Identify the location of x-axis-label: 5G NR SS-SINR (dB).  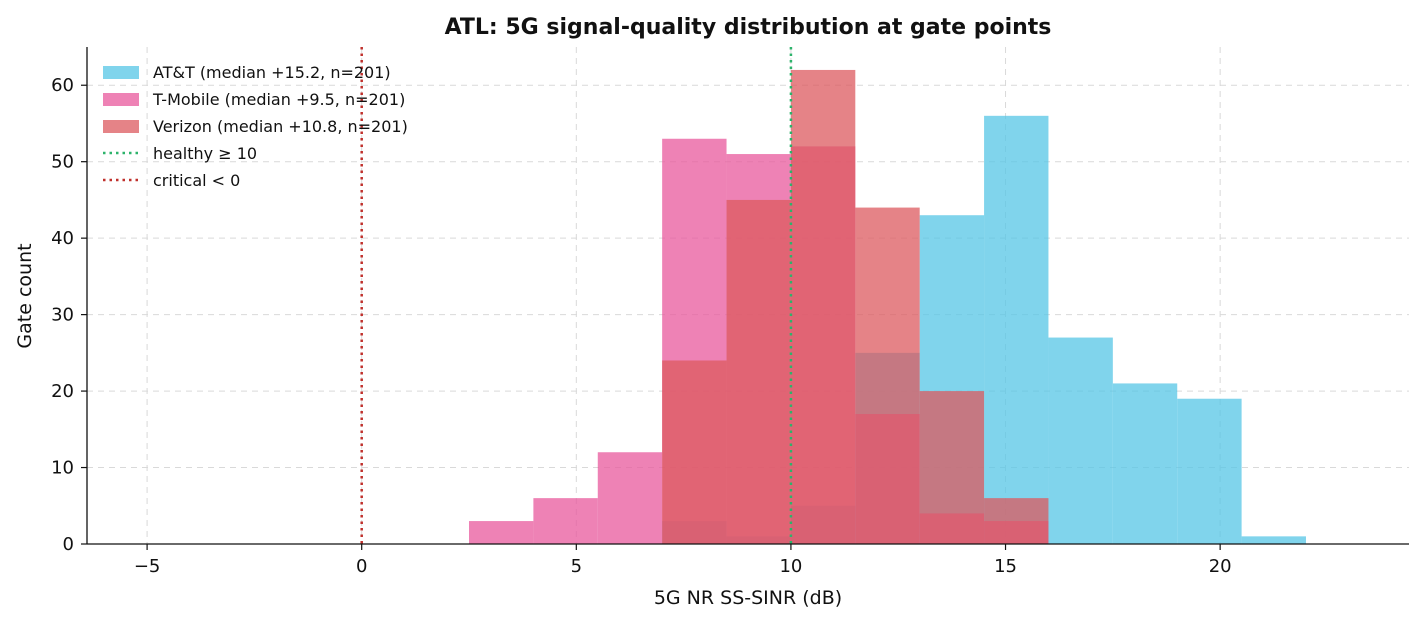
(748, 598).